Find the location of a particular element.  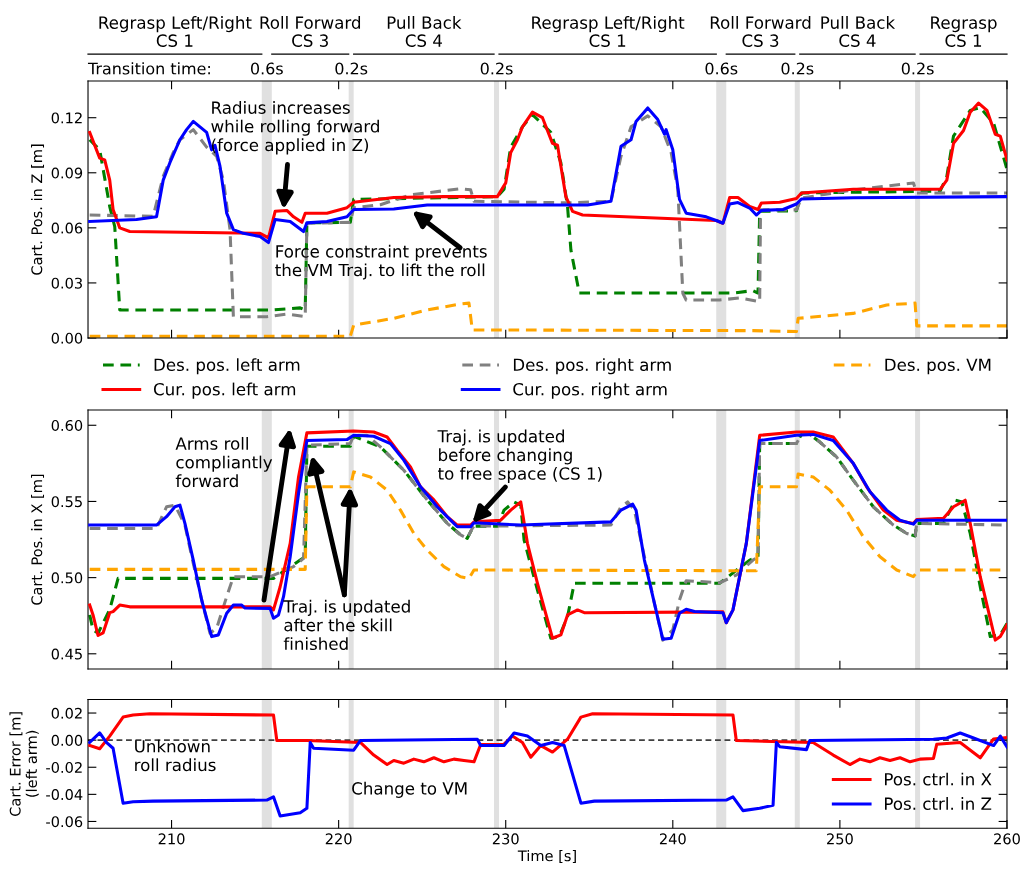

legend-label: Pos. ctrl. in Z is located at coordinates (938, 804).